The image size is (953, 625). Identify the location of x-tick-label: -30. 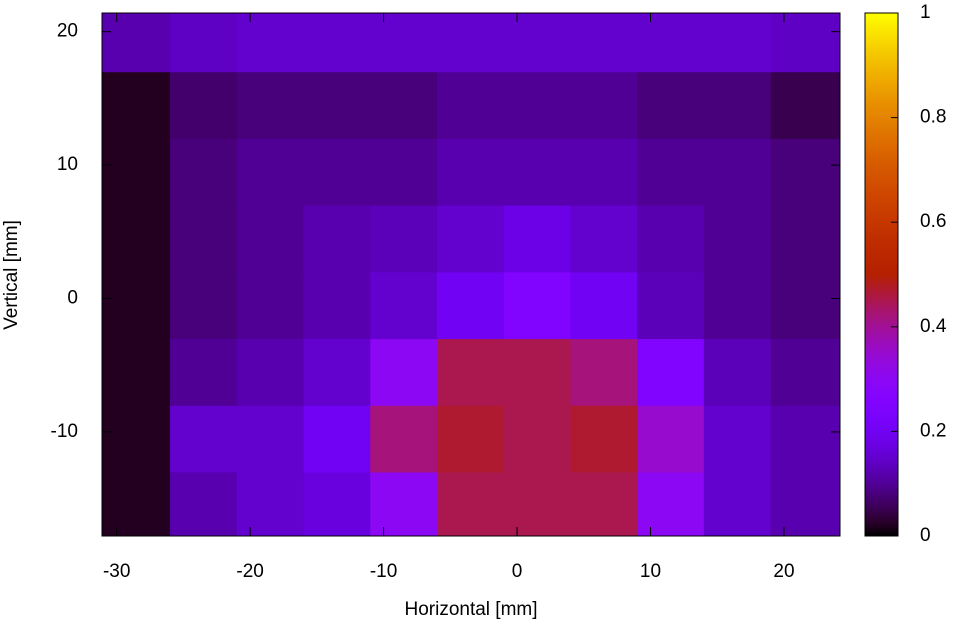
(116, 571).